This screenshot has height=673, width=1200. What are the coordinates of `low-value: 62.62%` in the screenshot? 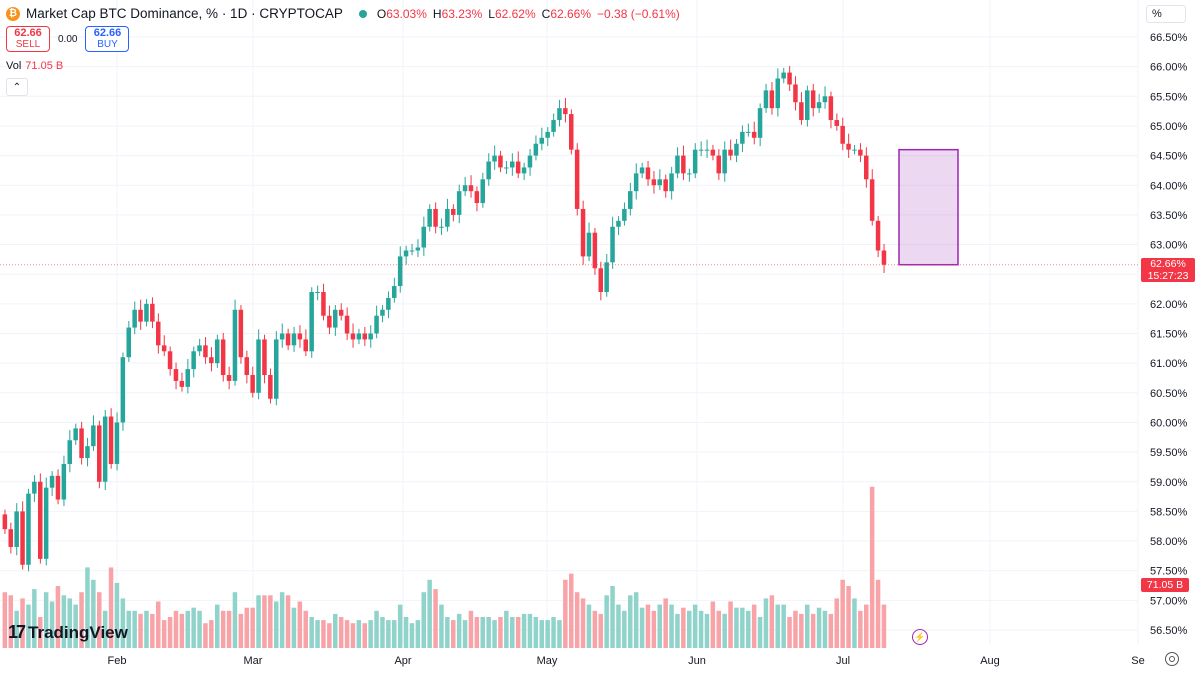 It's located at (515, 13).